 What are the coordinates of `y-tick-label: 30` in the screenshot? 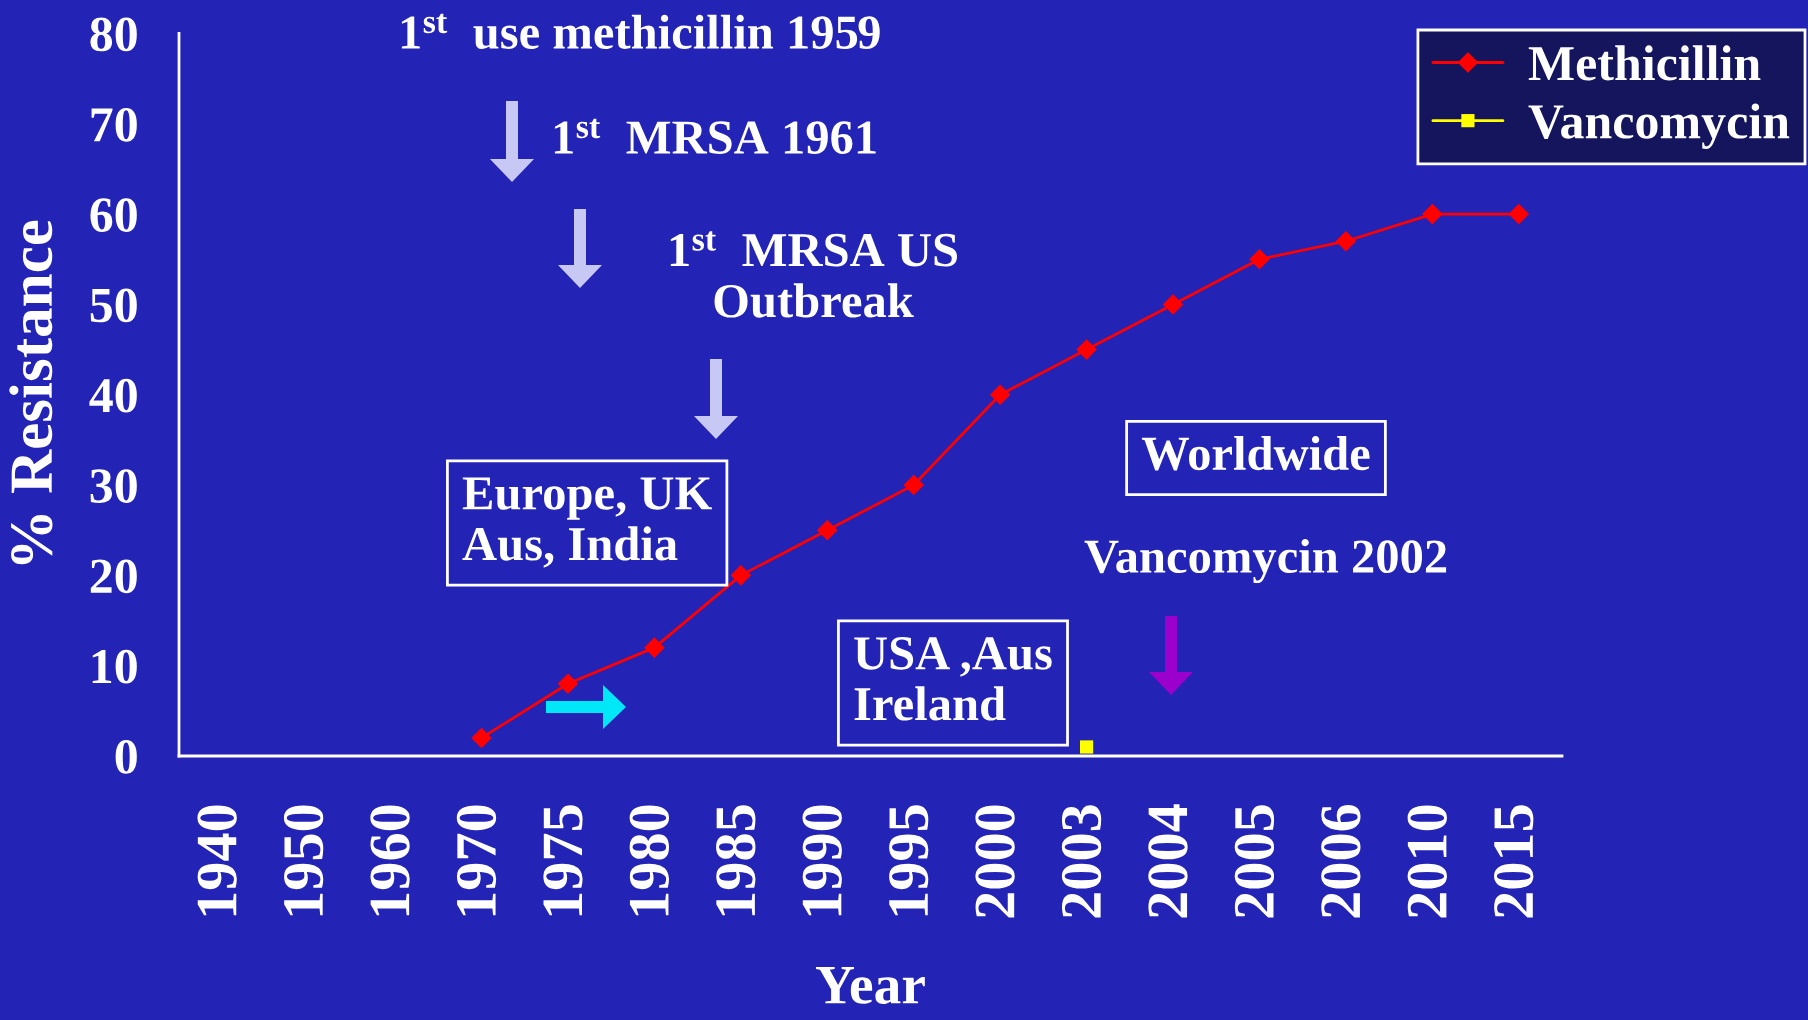 It's located at (113, 486).